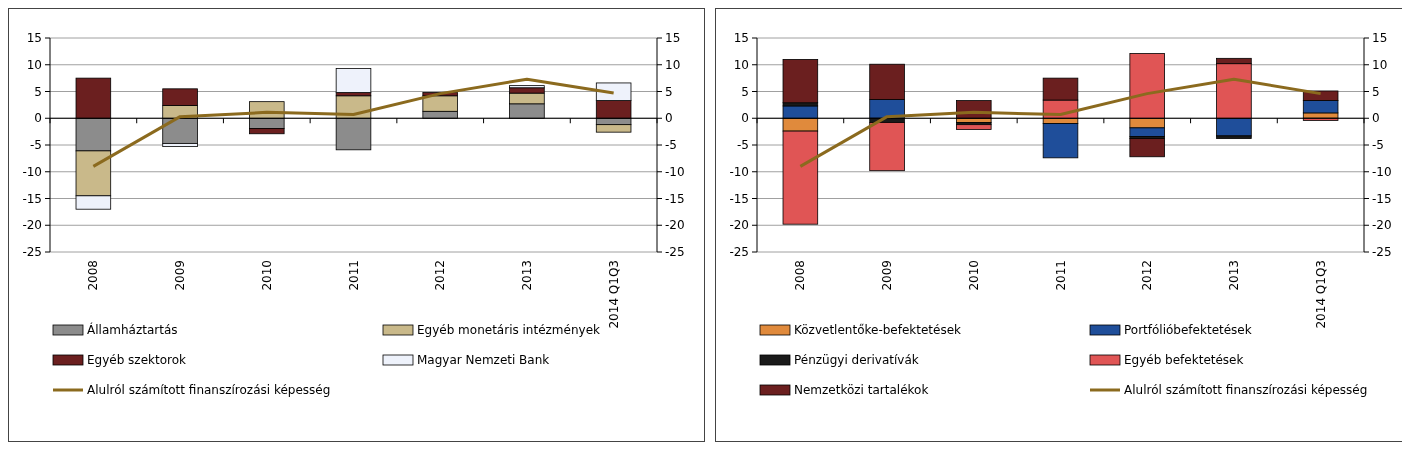 The width and height of the screenshot is (1410, 450). What do you see at coordinates (509, 330) in the screenshot?
I see `legend-label: Egyéb monetáris intézmények` at bounding box center [509, 330].